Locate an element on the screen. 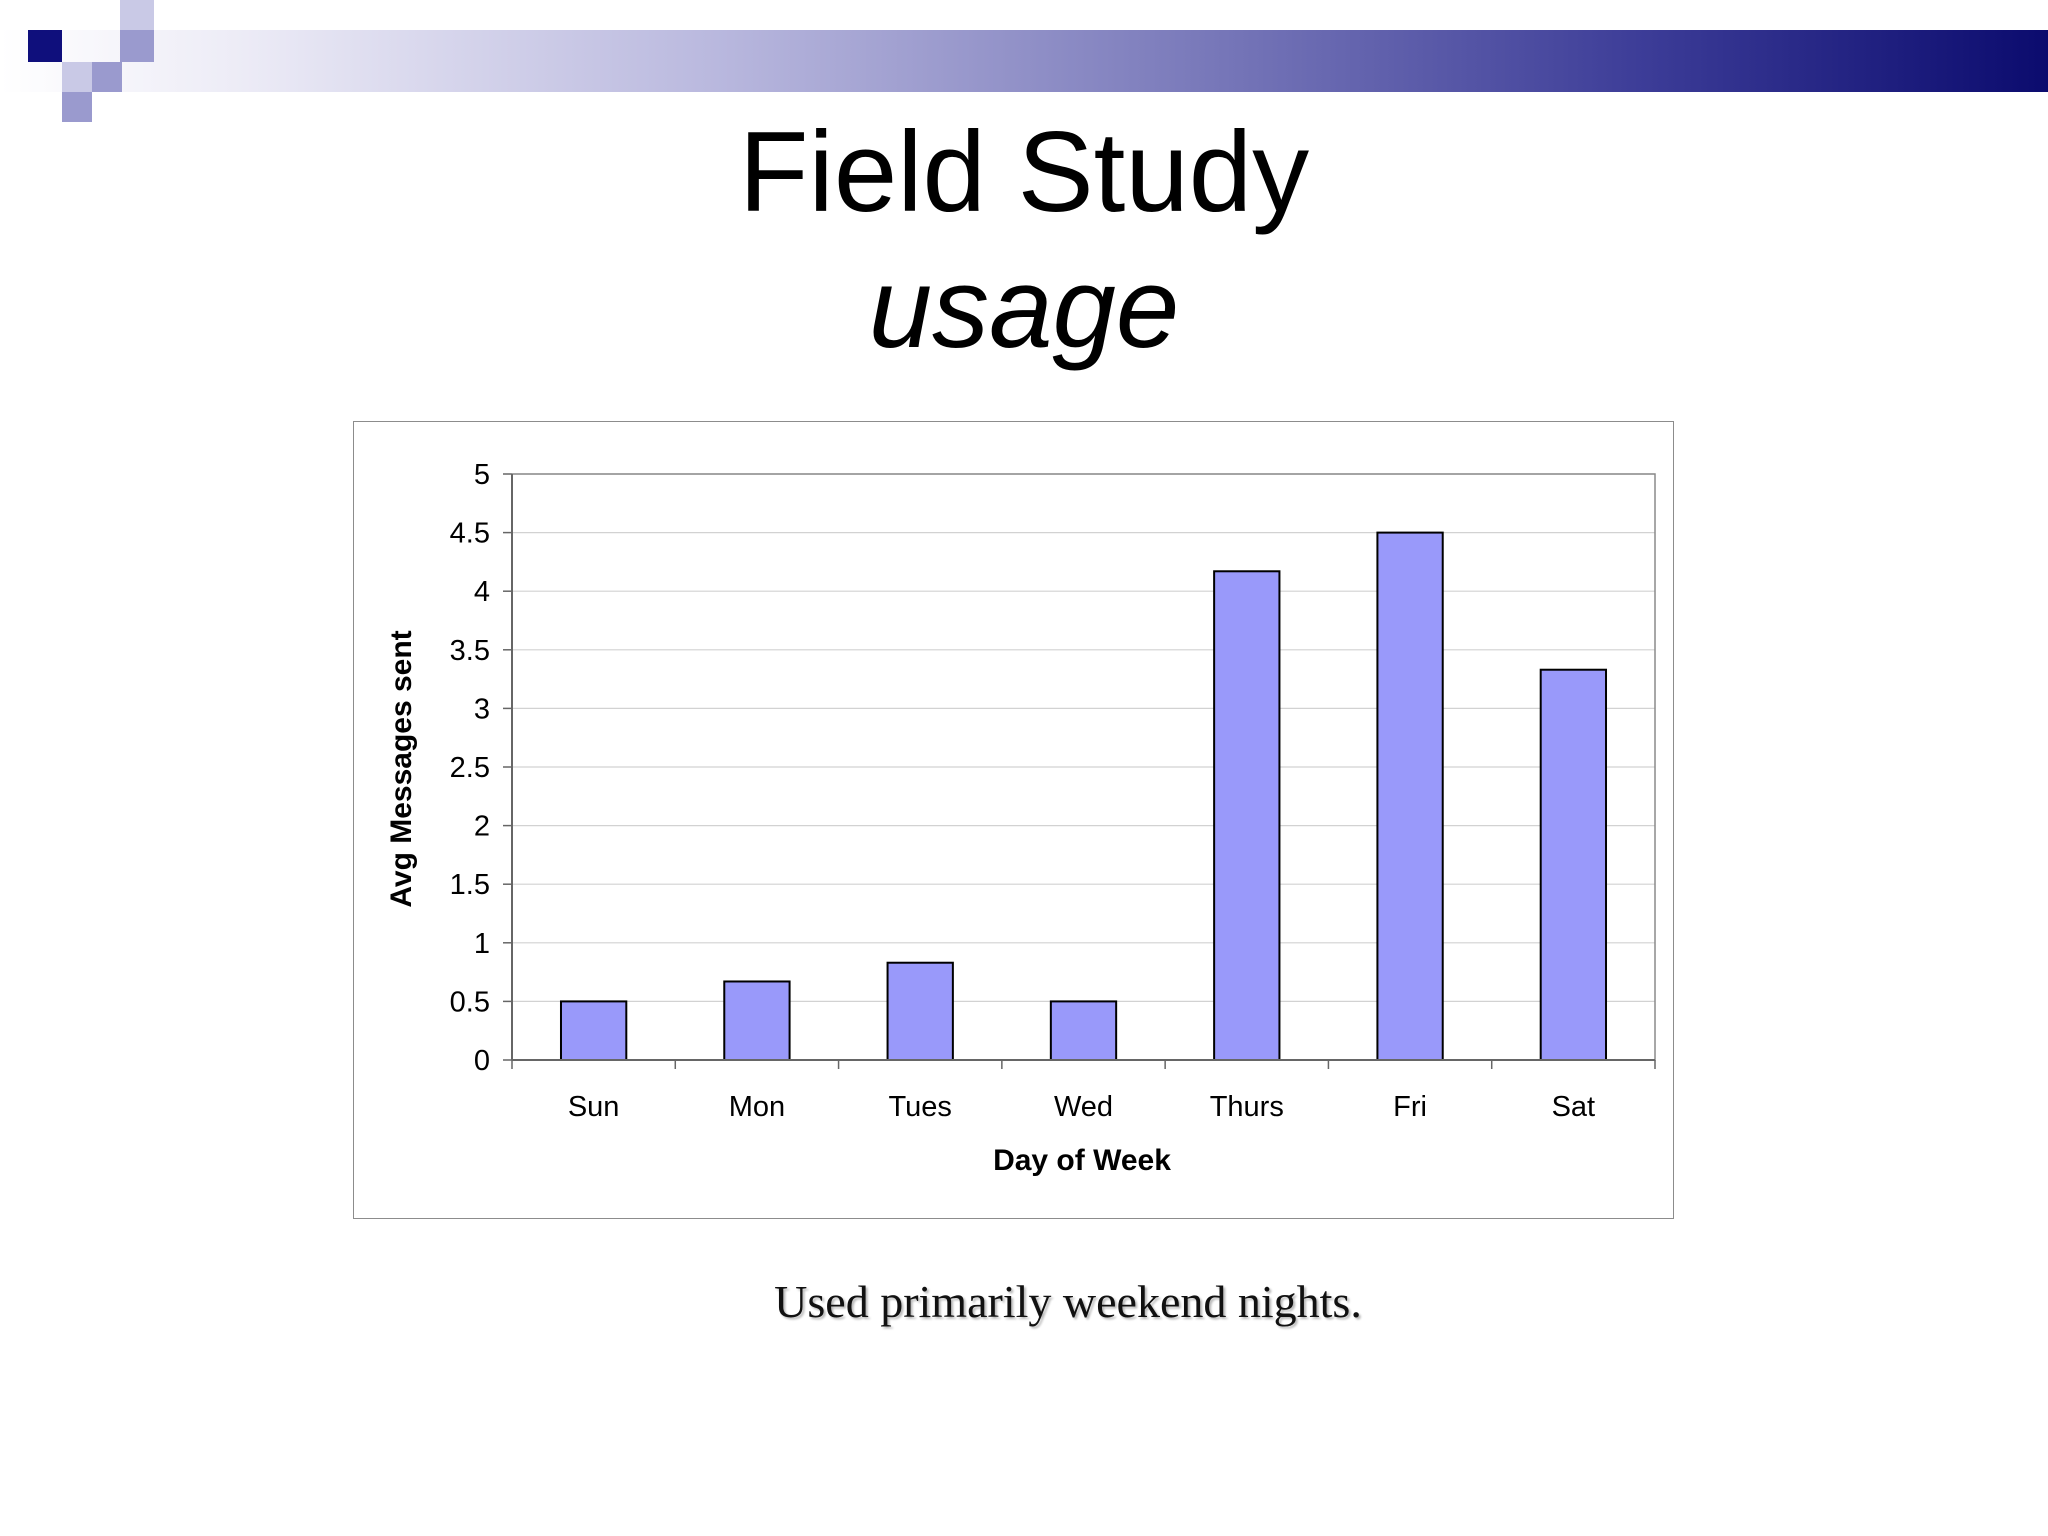 Image resolution: width=2048 pixels, height=1536 pixels. y-axis-title: Avg Messages sent is located at coordinates (401, 768).